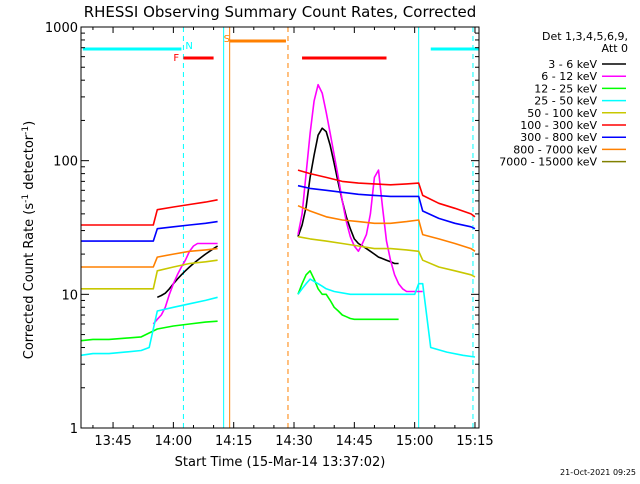  I want to click on x-tick-label-6: 15:15, so click(474, 441).